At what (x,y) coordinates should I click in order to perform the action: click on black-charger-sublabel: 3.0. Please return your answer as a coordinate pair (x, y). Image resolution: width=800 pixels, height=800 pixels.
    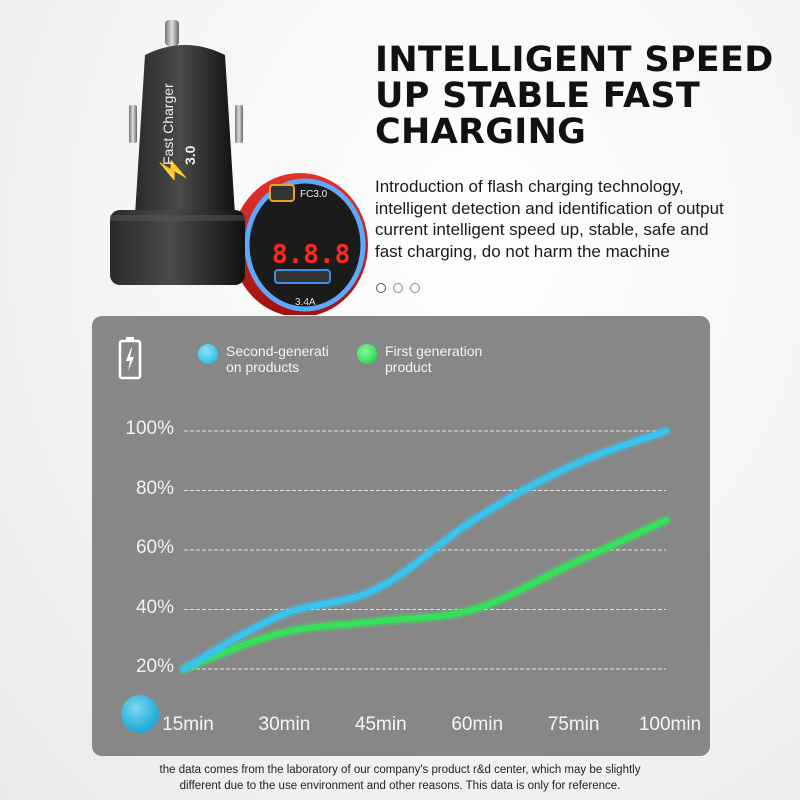
    Looking at the image, I should click on (190, 155).